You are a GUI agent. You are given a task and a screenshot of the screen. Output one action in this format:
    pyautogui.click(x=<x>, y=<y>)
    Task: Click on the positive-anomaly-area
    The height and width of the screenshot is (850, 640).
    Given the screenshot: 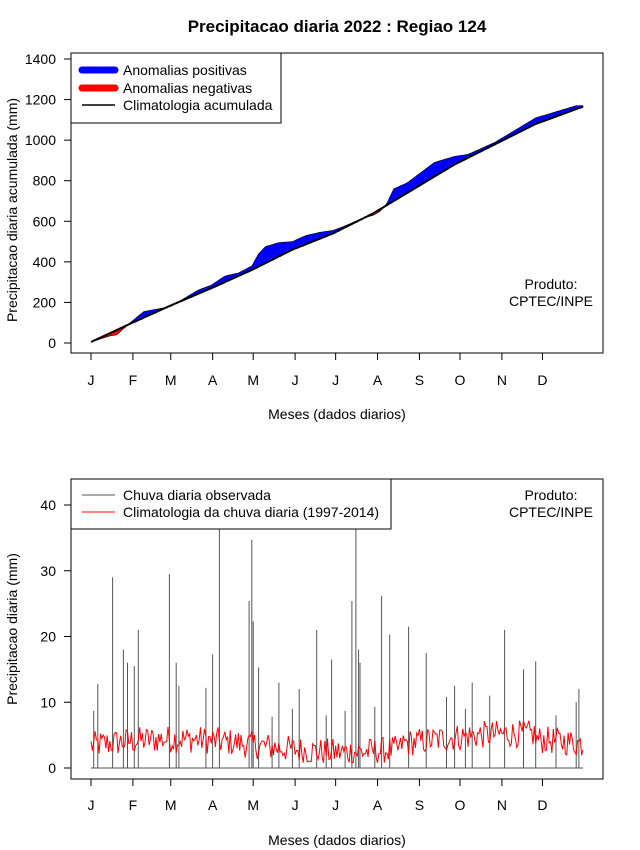 What is the action you would take?
    pyautogui.click(x=483, y=156)
    